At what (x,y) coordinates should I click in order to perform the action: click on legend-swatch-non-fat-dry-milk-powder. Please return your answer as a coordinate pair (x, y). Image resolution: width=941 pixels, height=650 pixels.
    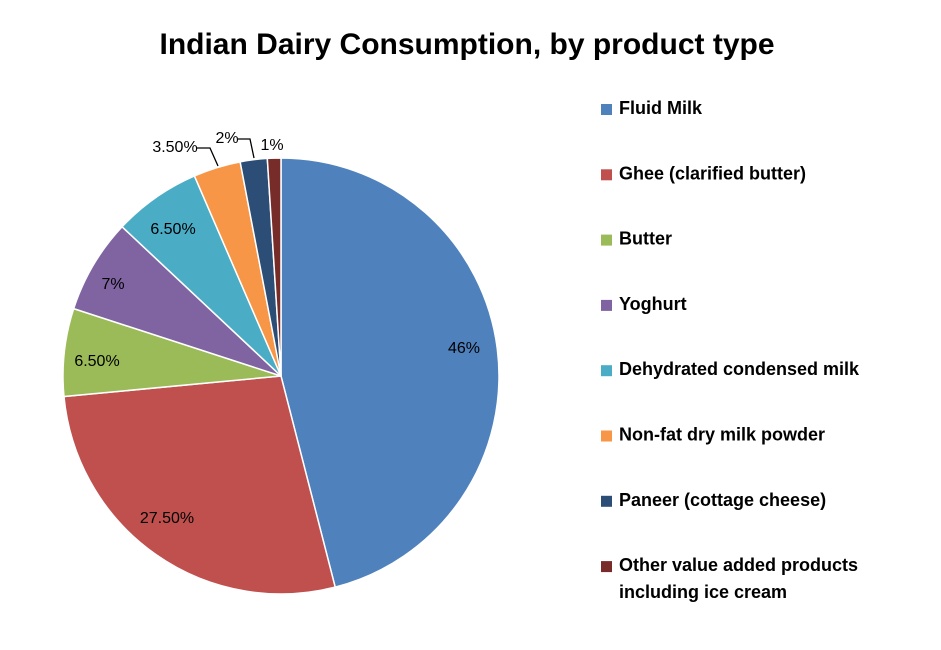
    Looking at the image, I should click on (606, 436).